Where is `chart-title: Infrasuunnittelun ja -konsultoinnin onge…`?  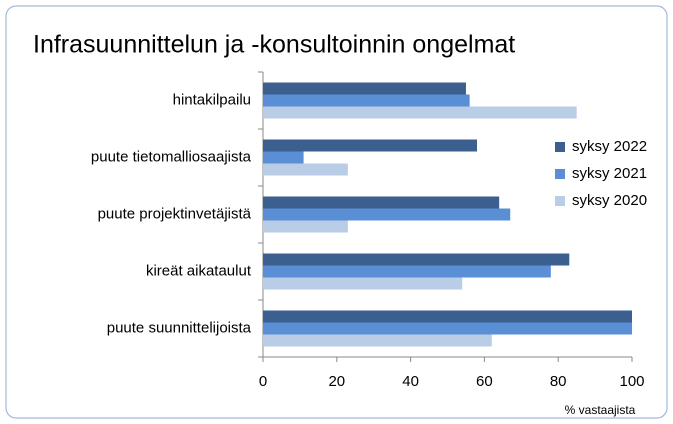 chart-title: Infrasuunnittelun ja -konsultoinnin onge… is located at coordinates (274, 45).